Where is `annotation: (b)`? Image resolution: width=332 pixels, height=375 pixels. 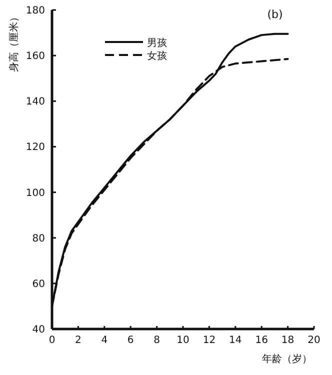
annotation: (b) is located at coordinates (275, 14).